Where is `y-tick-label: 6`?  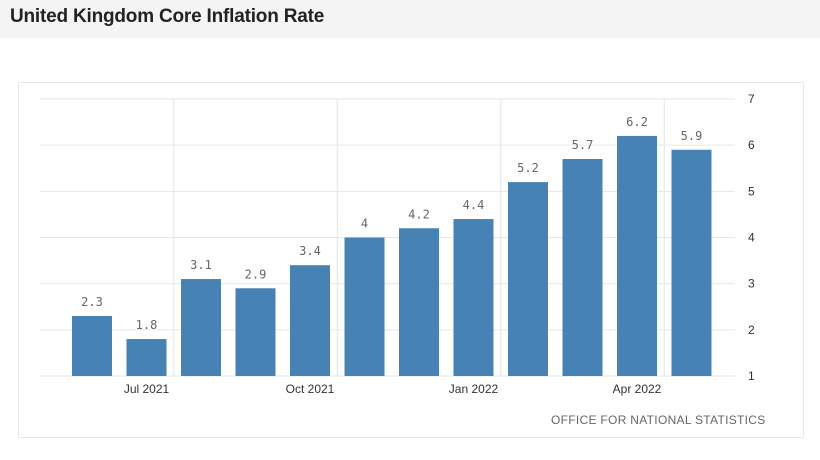 y-tick-label: 6 is located at coordinates (751, 145).